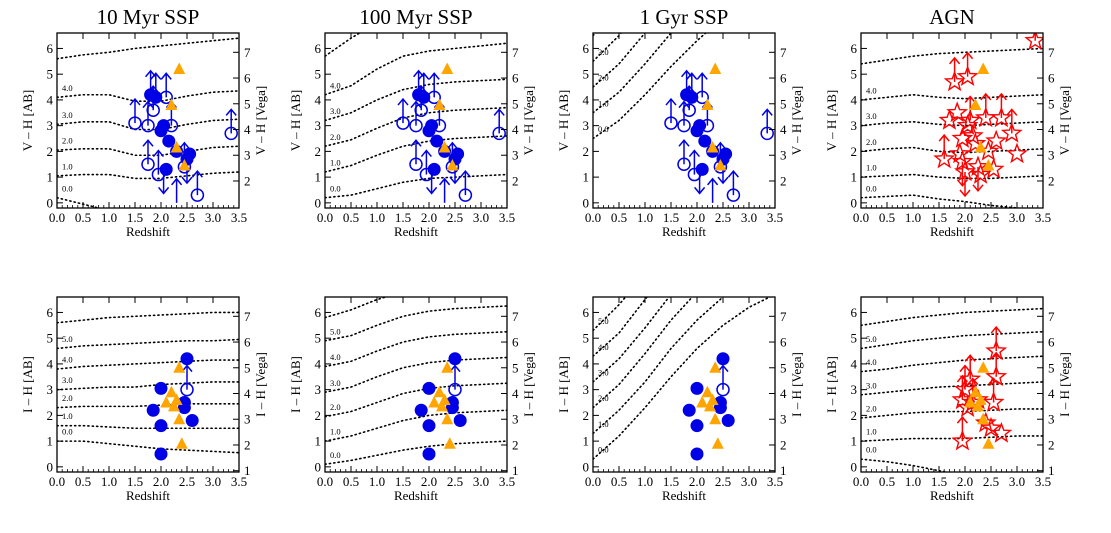 The image size is (1111, 533). I want to click on track-label: 5.0, so click(67, 339).